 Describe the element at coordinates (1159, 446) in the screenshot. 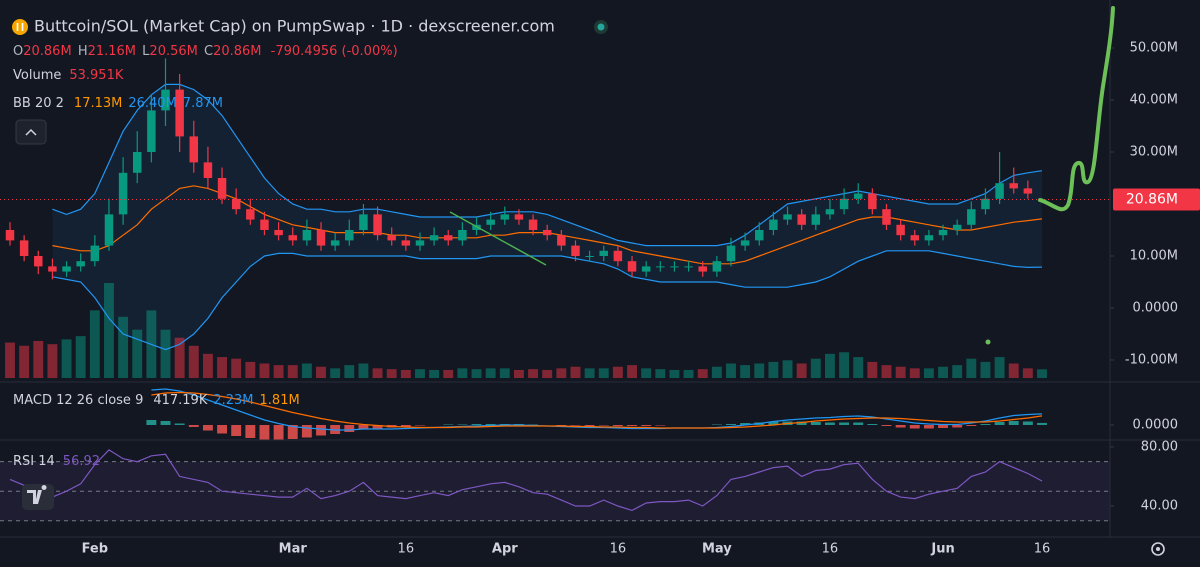

I see `y-tick-label: 80.00` at that location.